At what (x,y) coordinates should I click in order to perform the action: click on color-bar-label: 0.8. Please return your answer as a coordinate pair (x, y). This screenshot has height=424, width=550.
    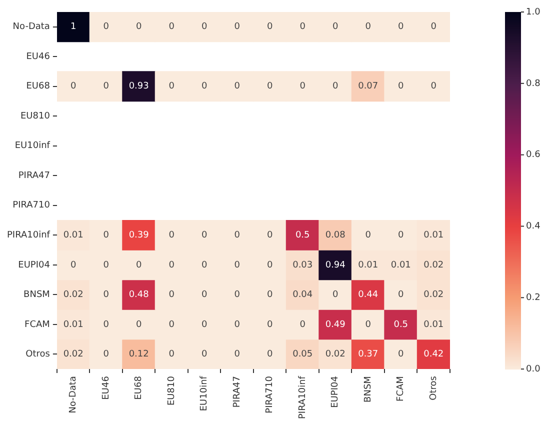
    Looking at the image, I should click on (533, 83).